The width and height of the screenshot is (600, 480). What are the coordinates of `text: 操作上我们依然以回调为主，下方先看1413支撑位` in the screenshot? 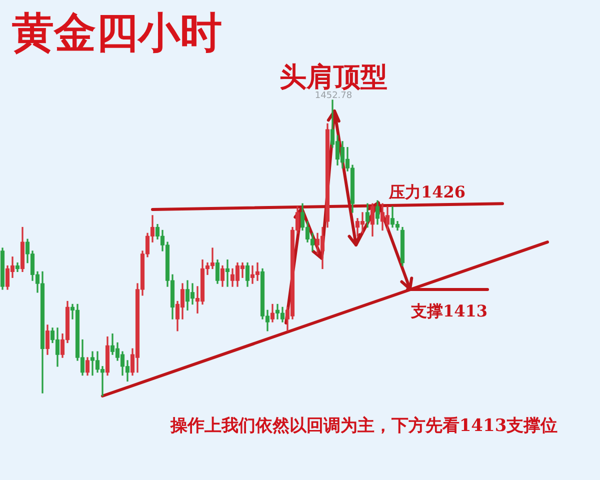 It's located at (363, 426).